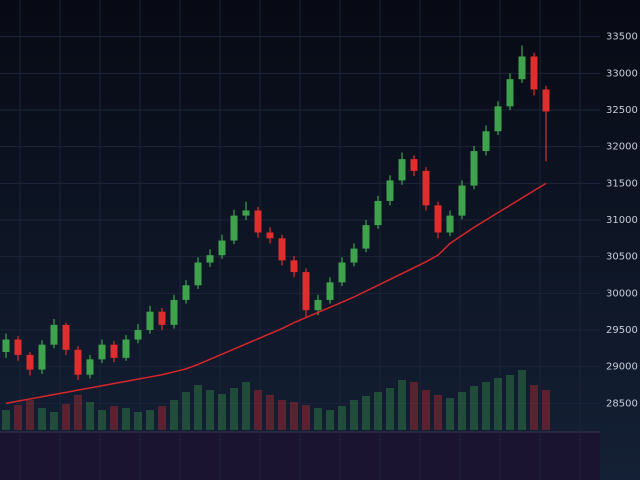 This screenshot has height=480, width=640. Describe the element at coordinates (622, 403) in the screenshot. I see `y-tick-label: 28500` at that location.